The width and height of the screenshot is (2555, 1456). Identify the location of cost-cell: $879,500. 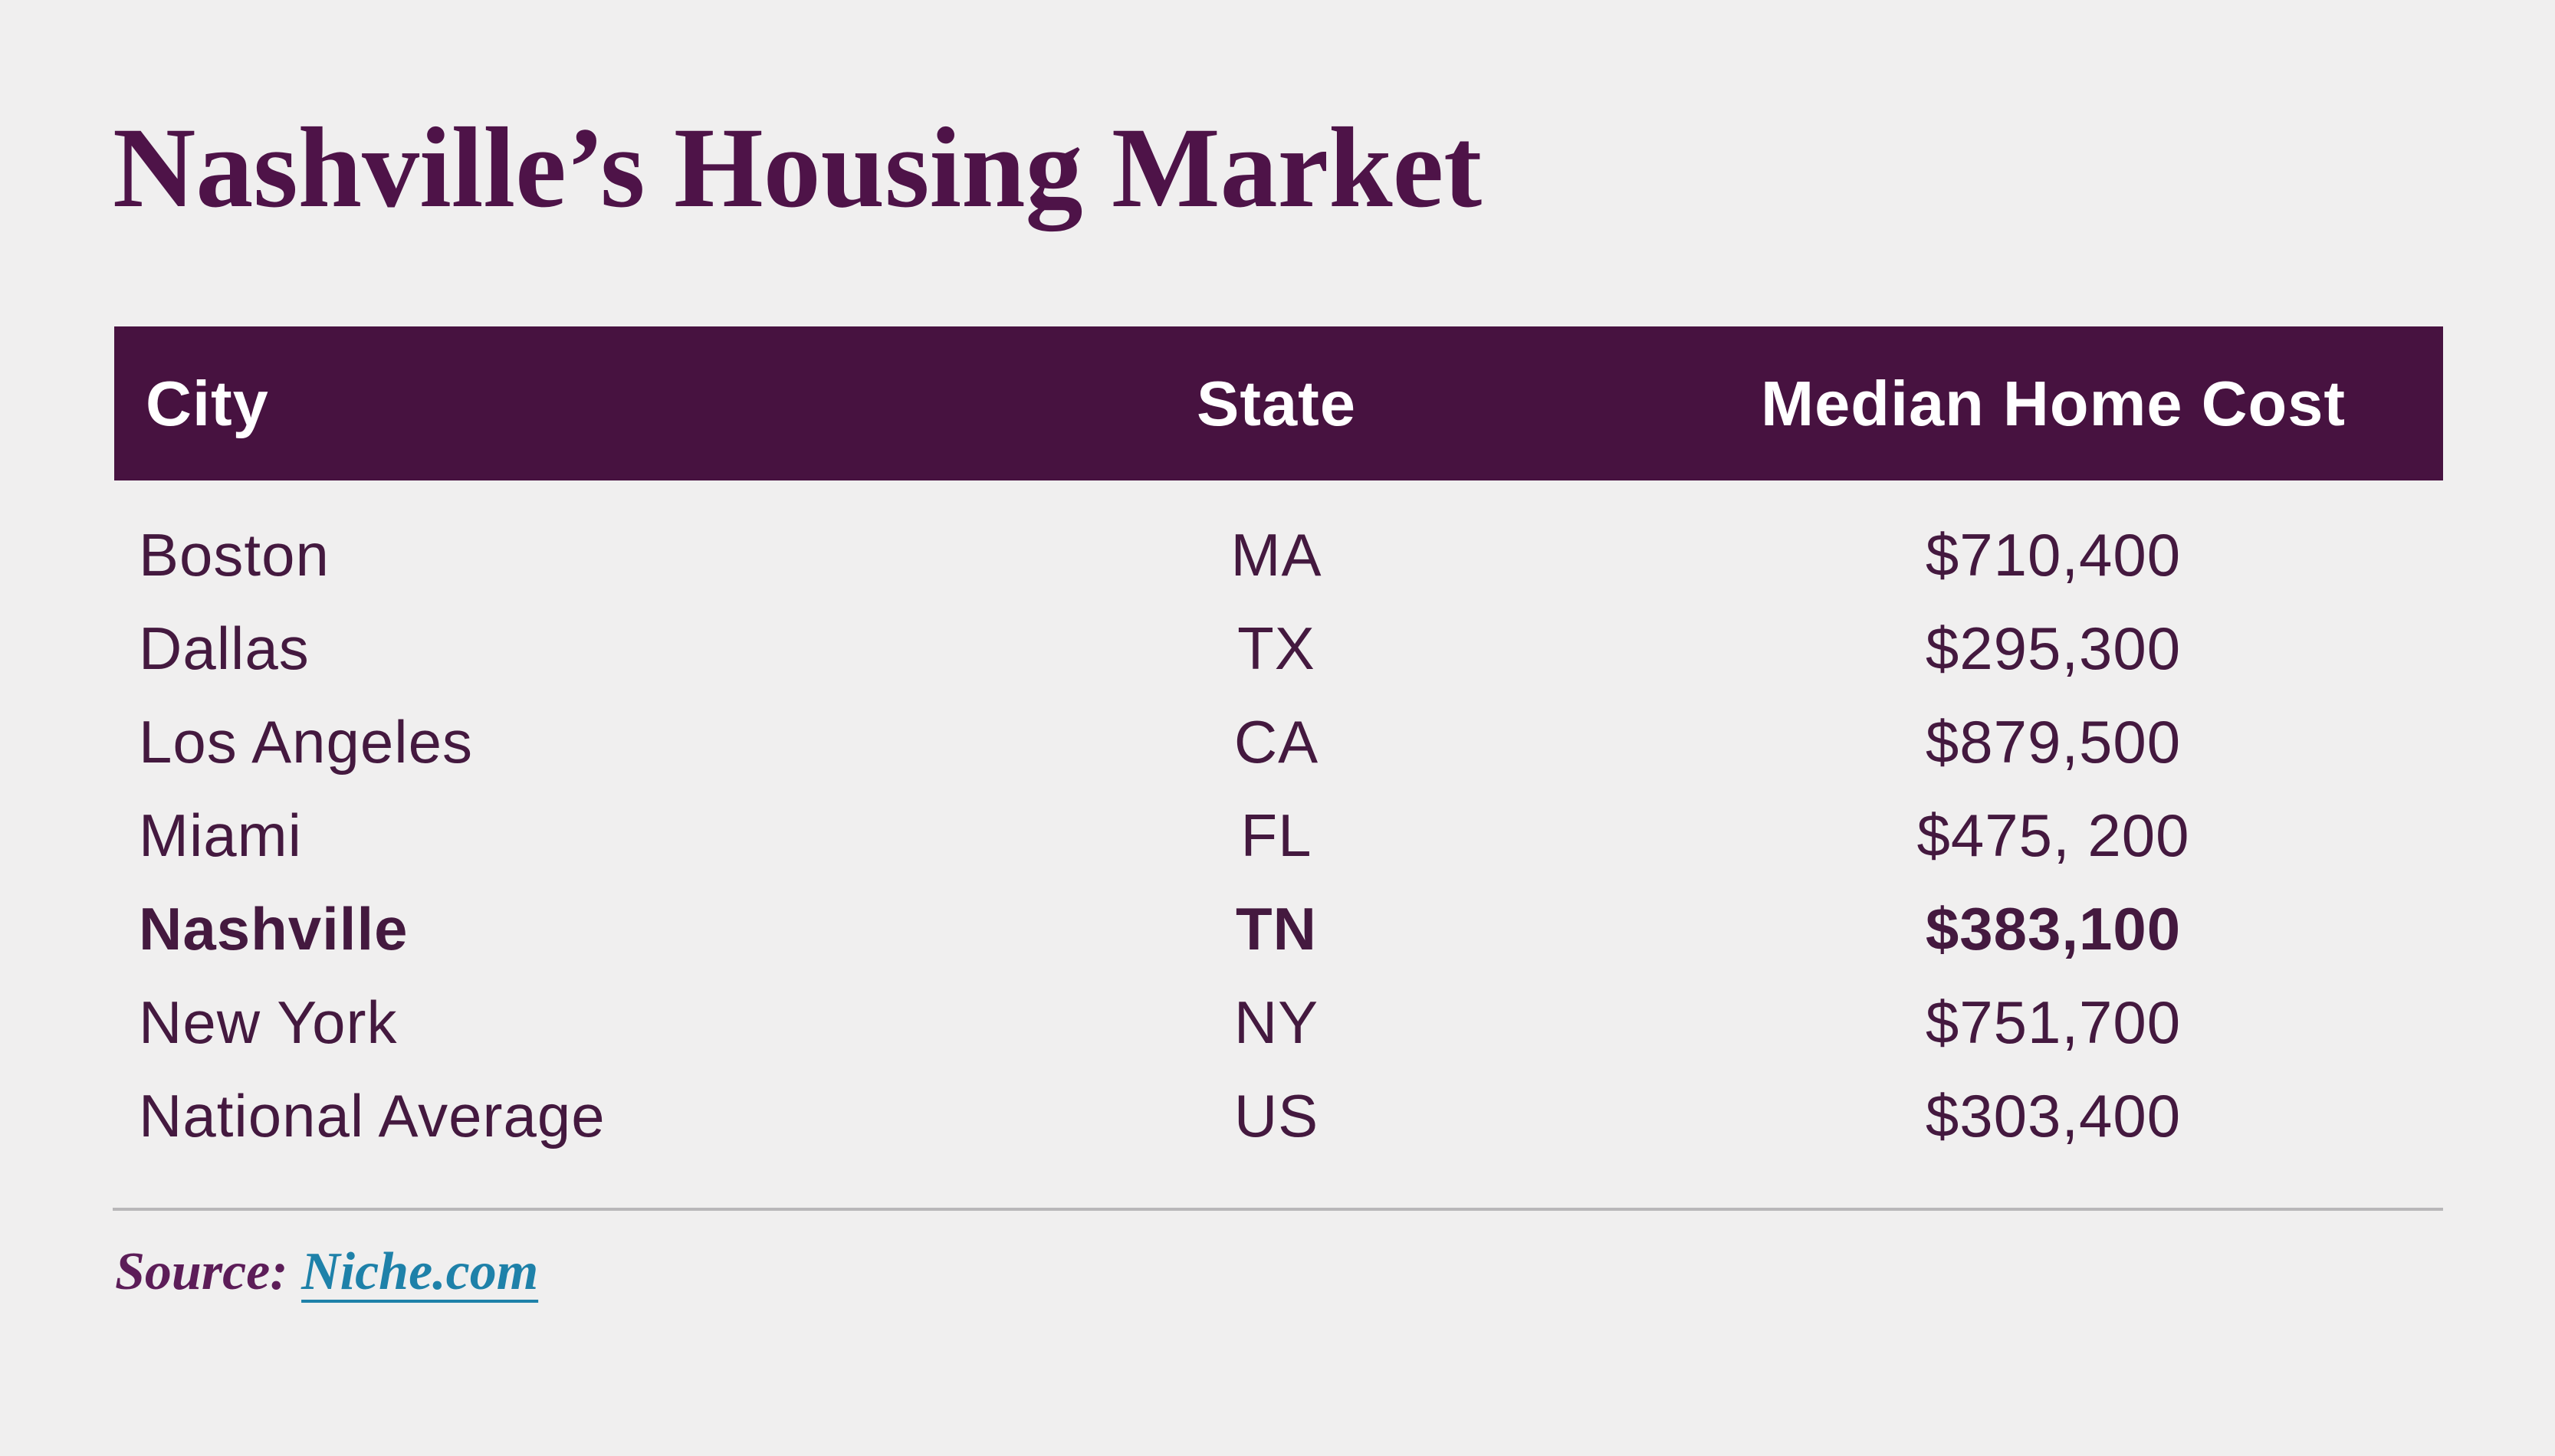
(2053, 741).